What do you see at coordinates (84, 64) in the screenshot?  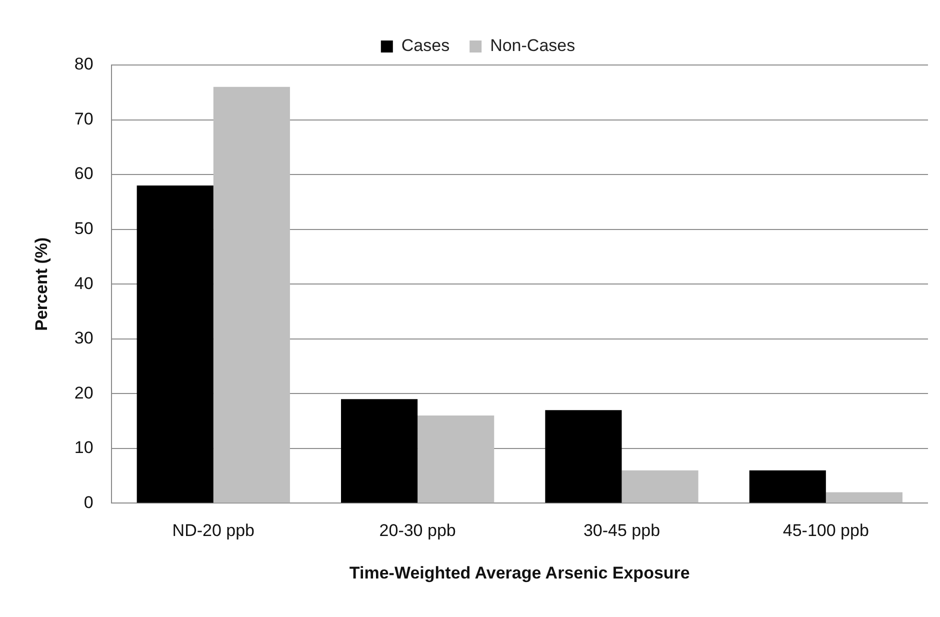 I see `y-tick-label: 80` at bounding box center [84, 64].